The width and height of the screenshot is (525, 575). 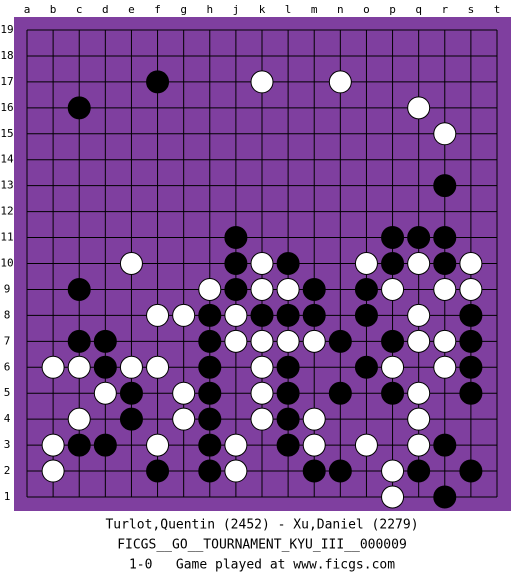 What do you see at coordinates (183, 9) in the screenshot?
I see `column-label: g` at bounding box center [183, 9].